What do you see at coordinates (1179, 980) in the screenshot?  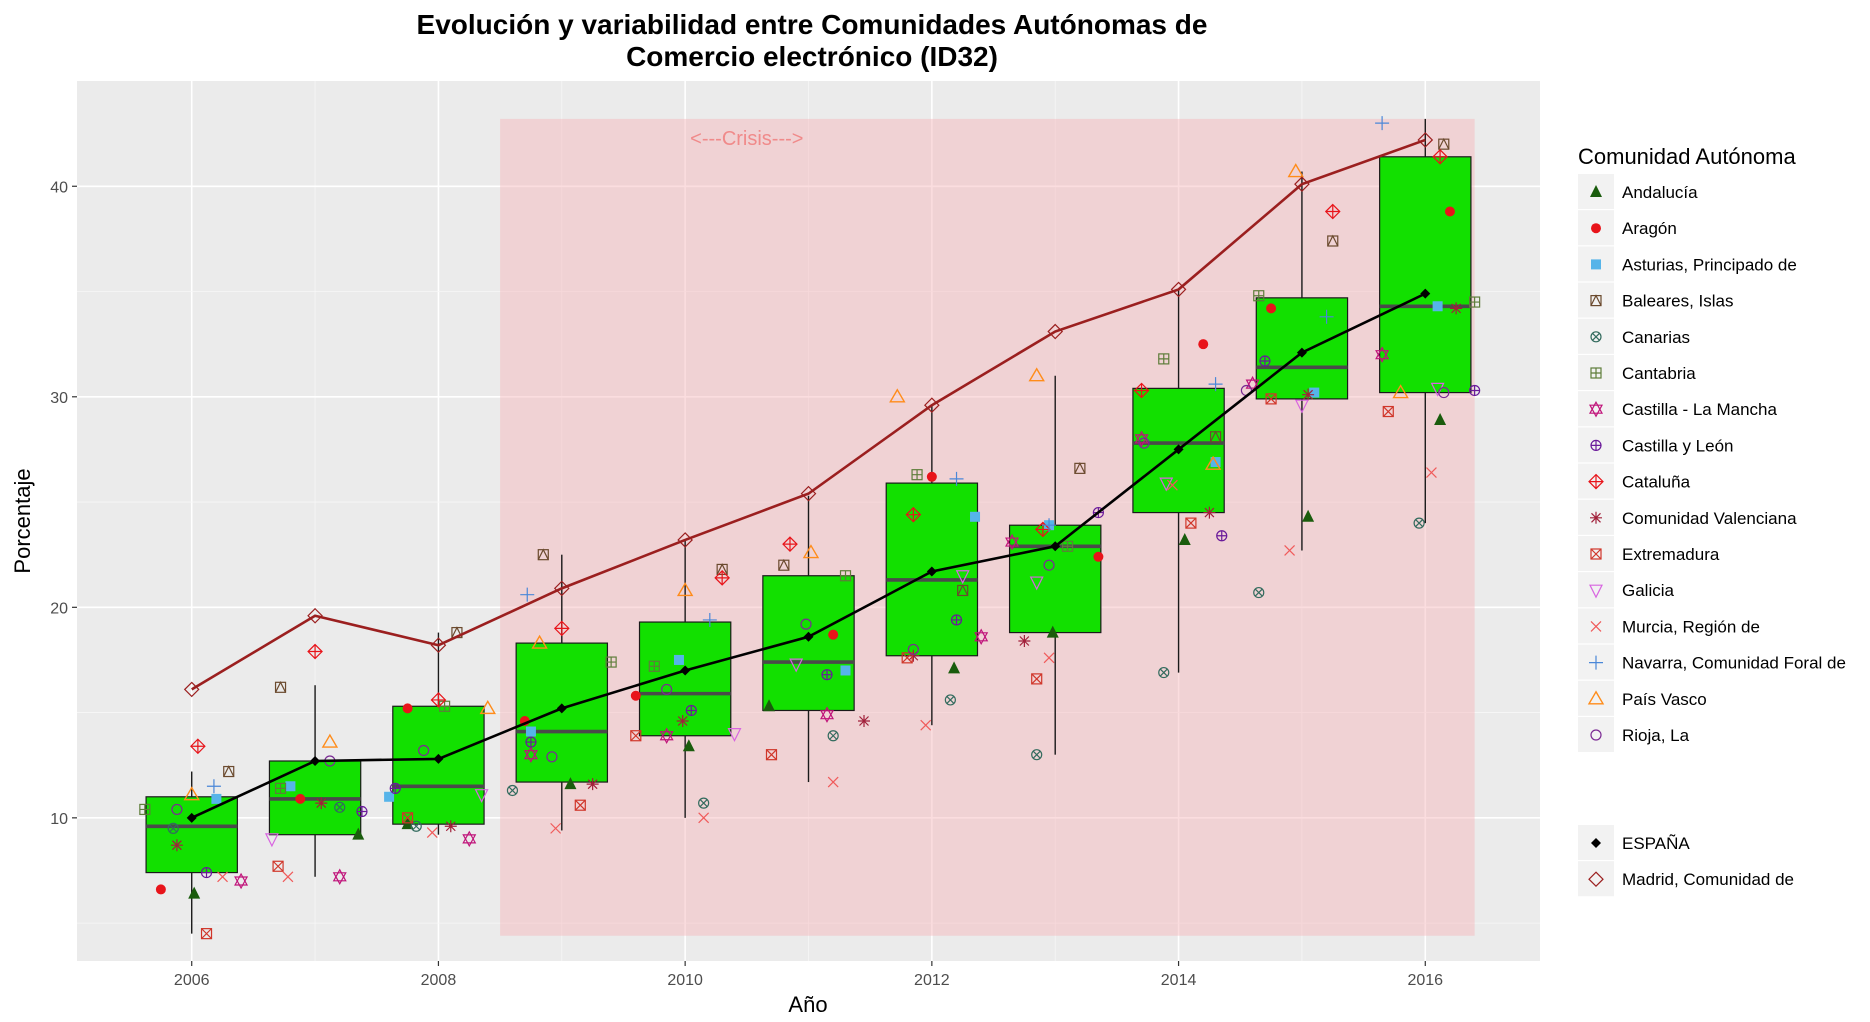 I see `x-tick-label: 2014` at bounding box center [1179, 980].